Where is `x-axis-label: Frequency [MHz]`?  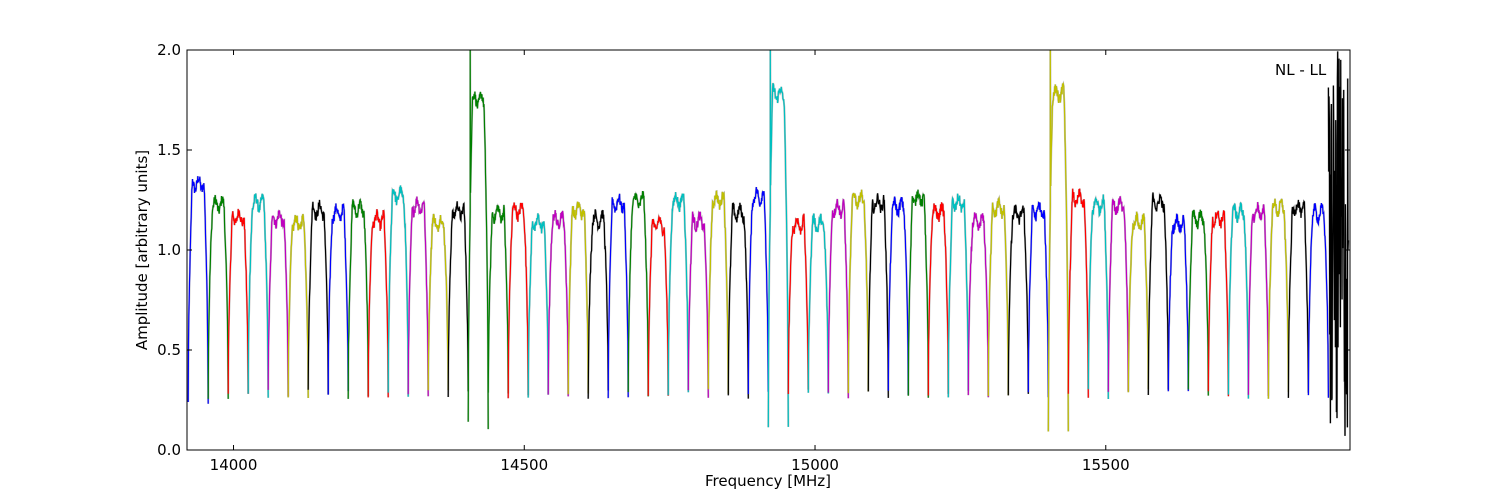
x-axis-label: Frequency [MHz] is located at coordinates (768, 481).